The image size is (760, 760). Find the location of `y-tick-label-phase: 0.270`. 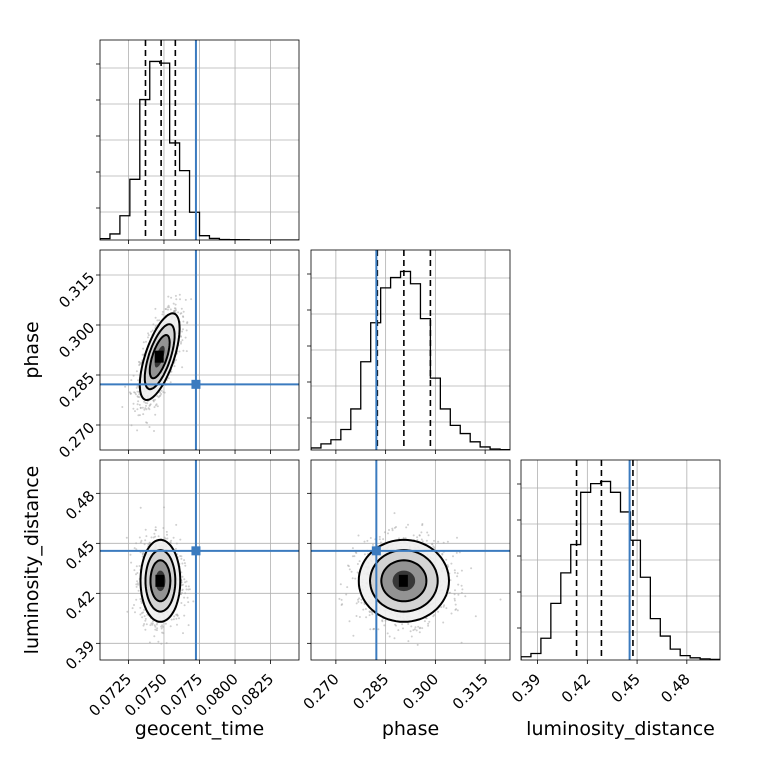

y-tick-label-phase: 0.270 is located at coordinates (76, 440).